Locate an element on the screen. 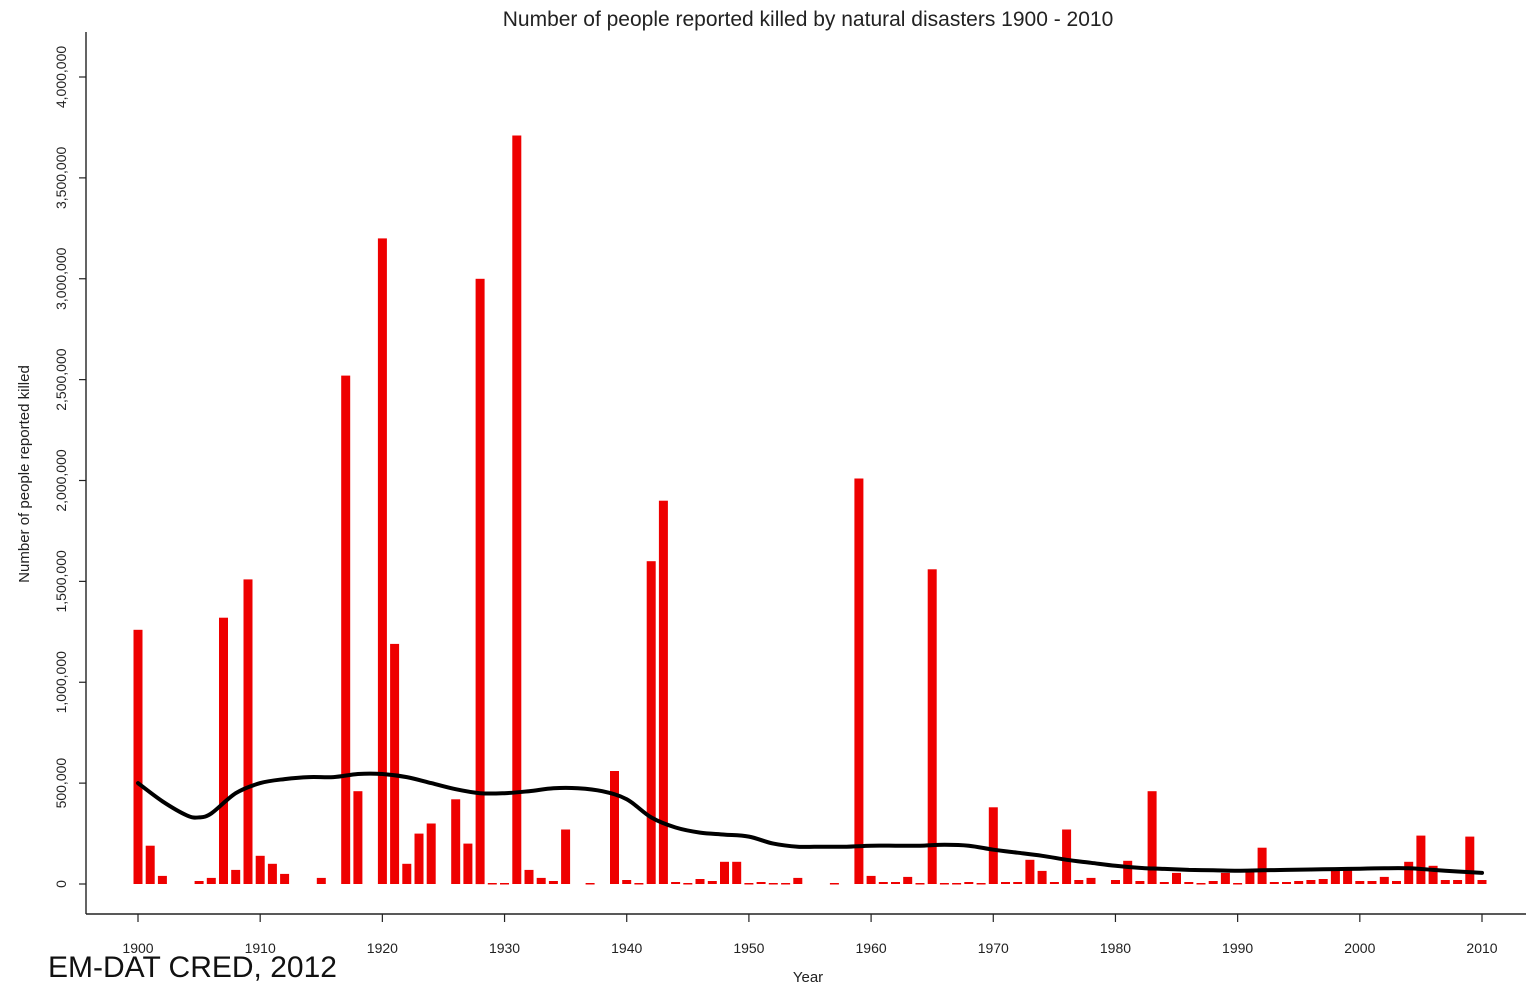 This screenshot has width=1530, height=986. x-tick-label: 1990 is located at coordinates (1237, 948).